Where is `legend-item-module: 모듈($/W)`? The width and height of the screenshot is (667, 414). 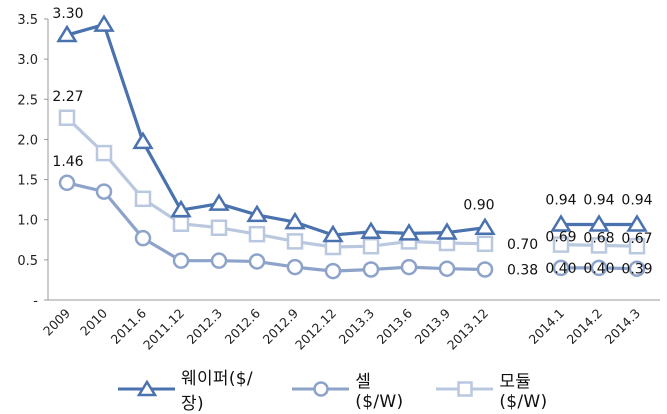
legend-item-module: 모듈($/W) is located at coordinates (507, 389).